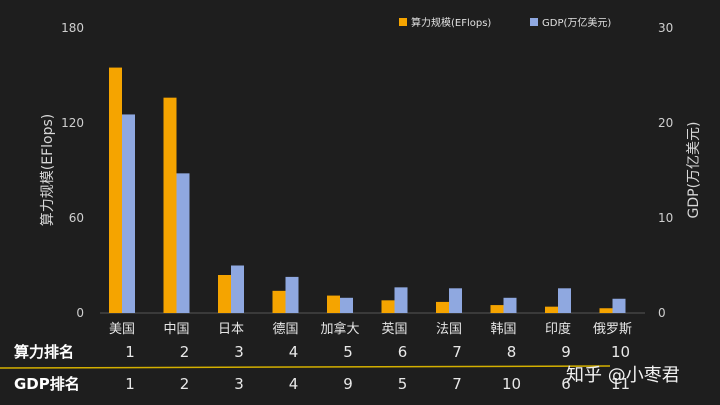  Describe the element at coordinates (285, 329) in the screenshot. I see `category-label-3: 德国` at that location.